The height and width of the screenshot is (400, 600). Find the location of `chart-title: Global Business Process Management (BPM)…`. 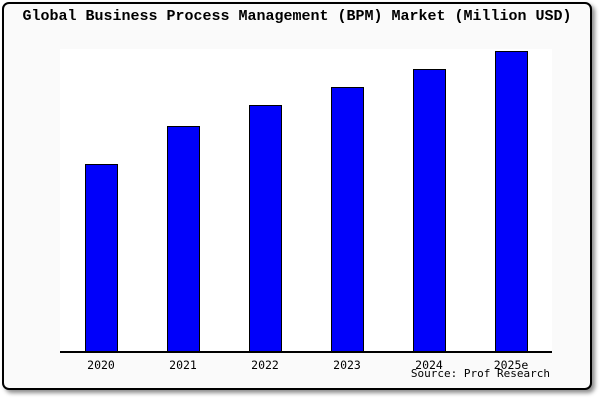

chart-title: Global Business Process Management (BPM)… is located at coordinates (297, 16).